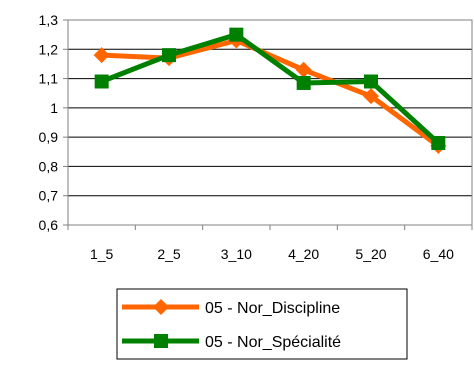 Image resolution: width=474 pixels, height=366 pixels. I want to click on x-tick-label: 6_40, so click(438, 254).